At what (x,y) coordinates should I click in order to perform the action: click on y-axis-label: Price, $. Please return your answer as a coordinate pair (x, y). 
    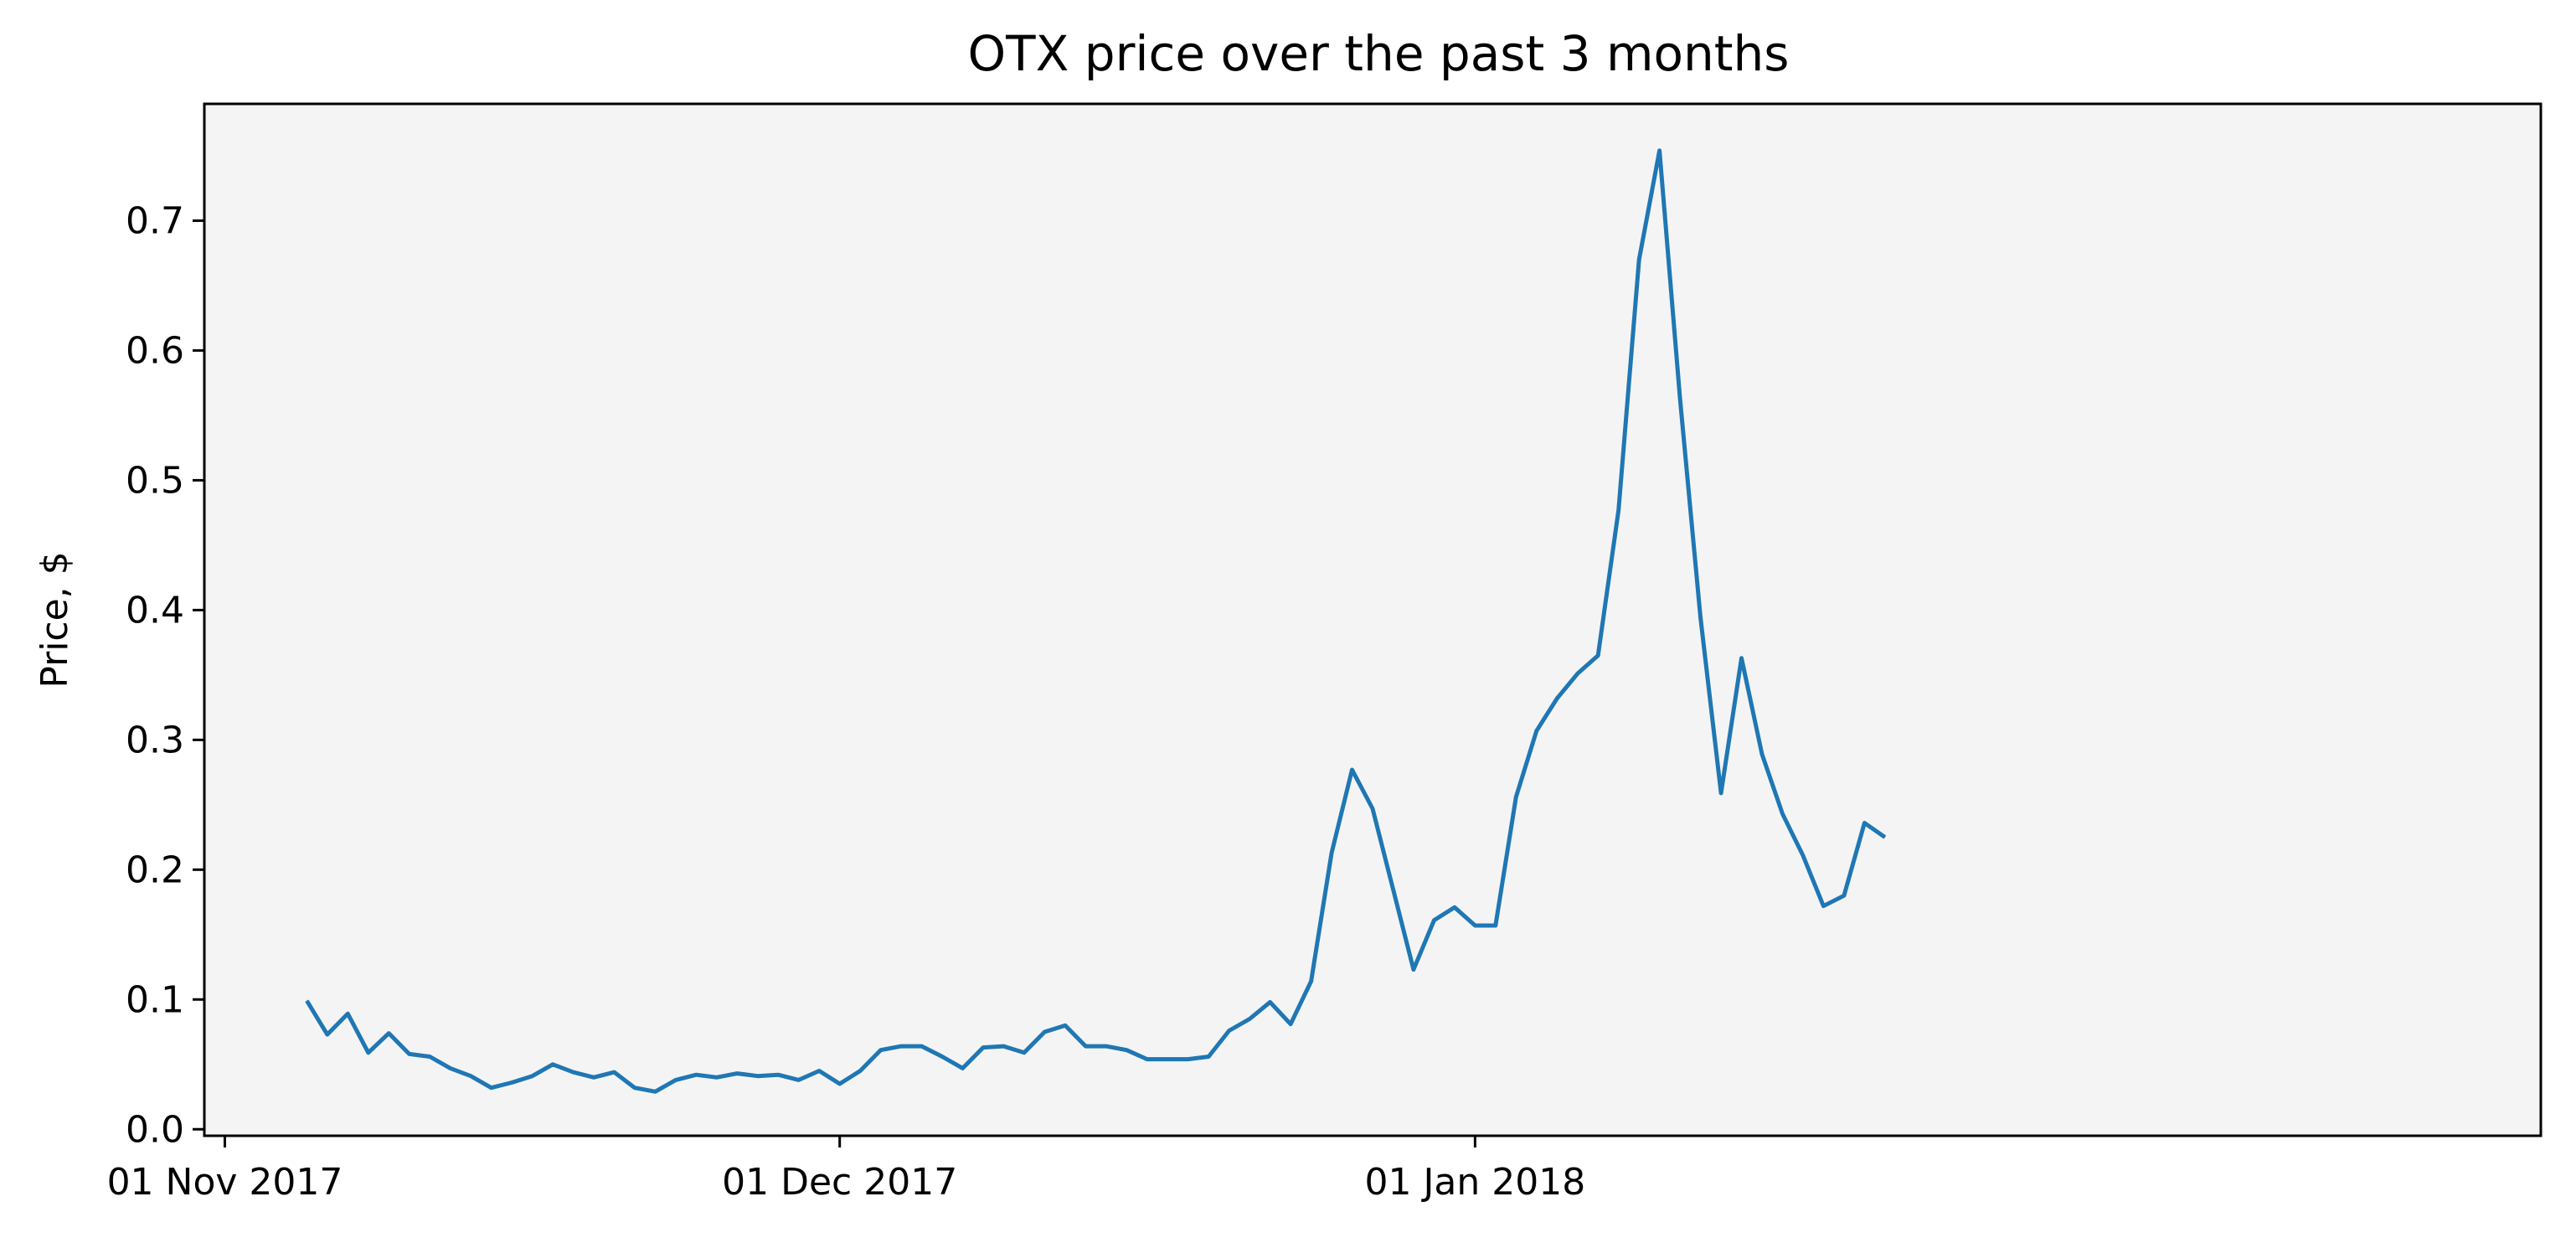
    Looking at the image, I should click on (54, 619).